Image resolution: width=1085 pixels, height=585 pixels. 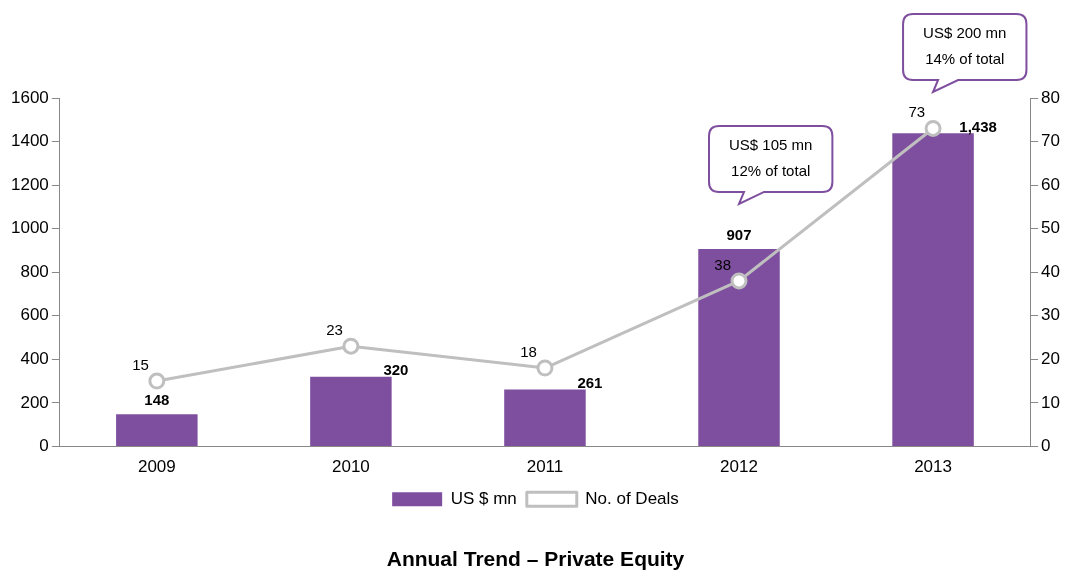 I want to click on y2-tick-label: 80, so click(x=1051, y=97).